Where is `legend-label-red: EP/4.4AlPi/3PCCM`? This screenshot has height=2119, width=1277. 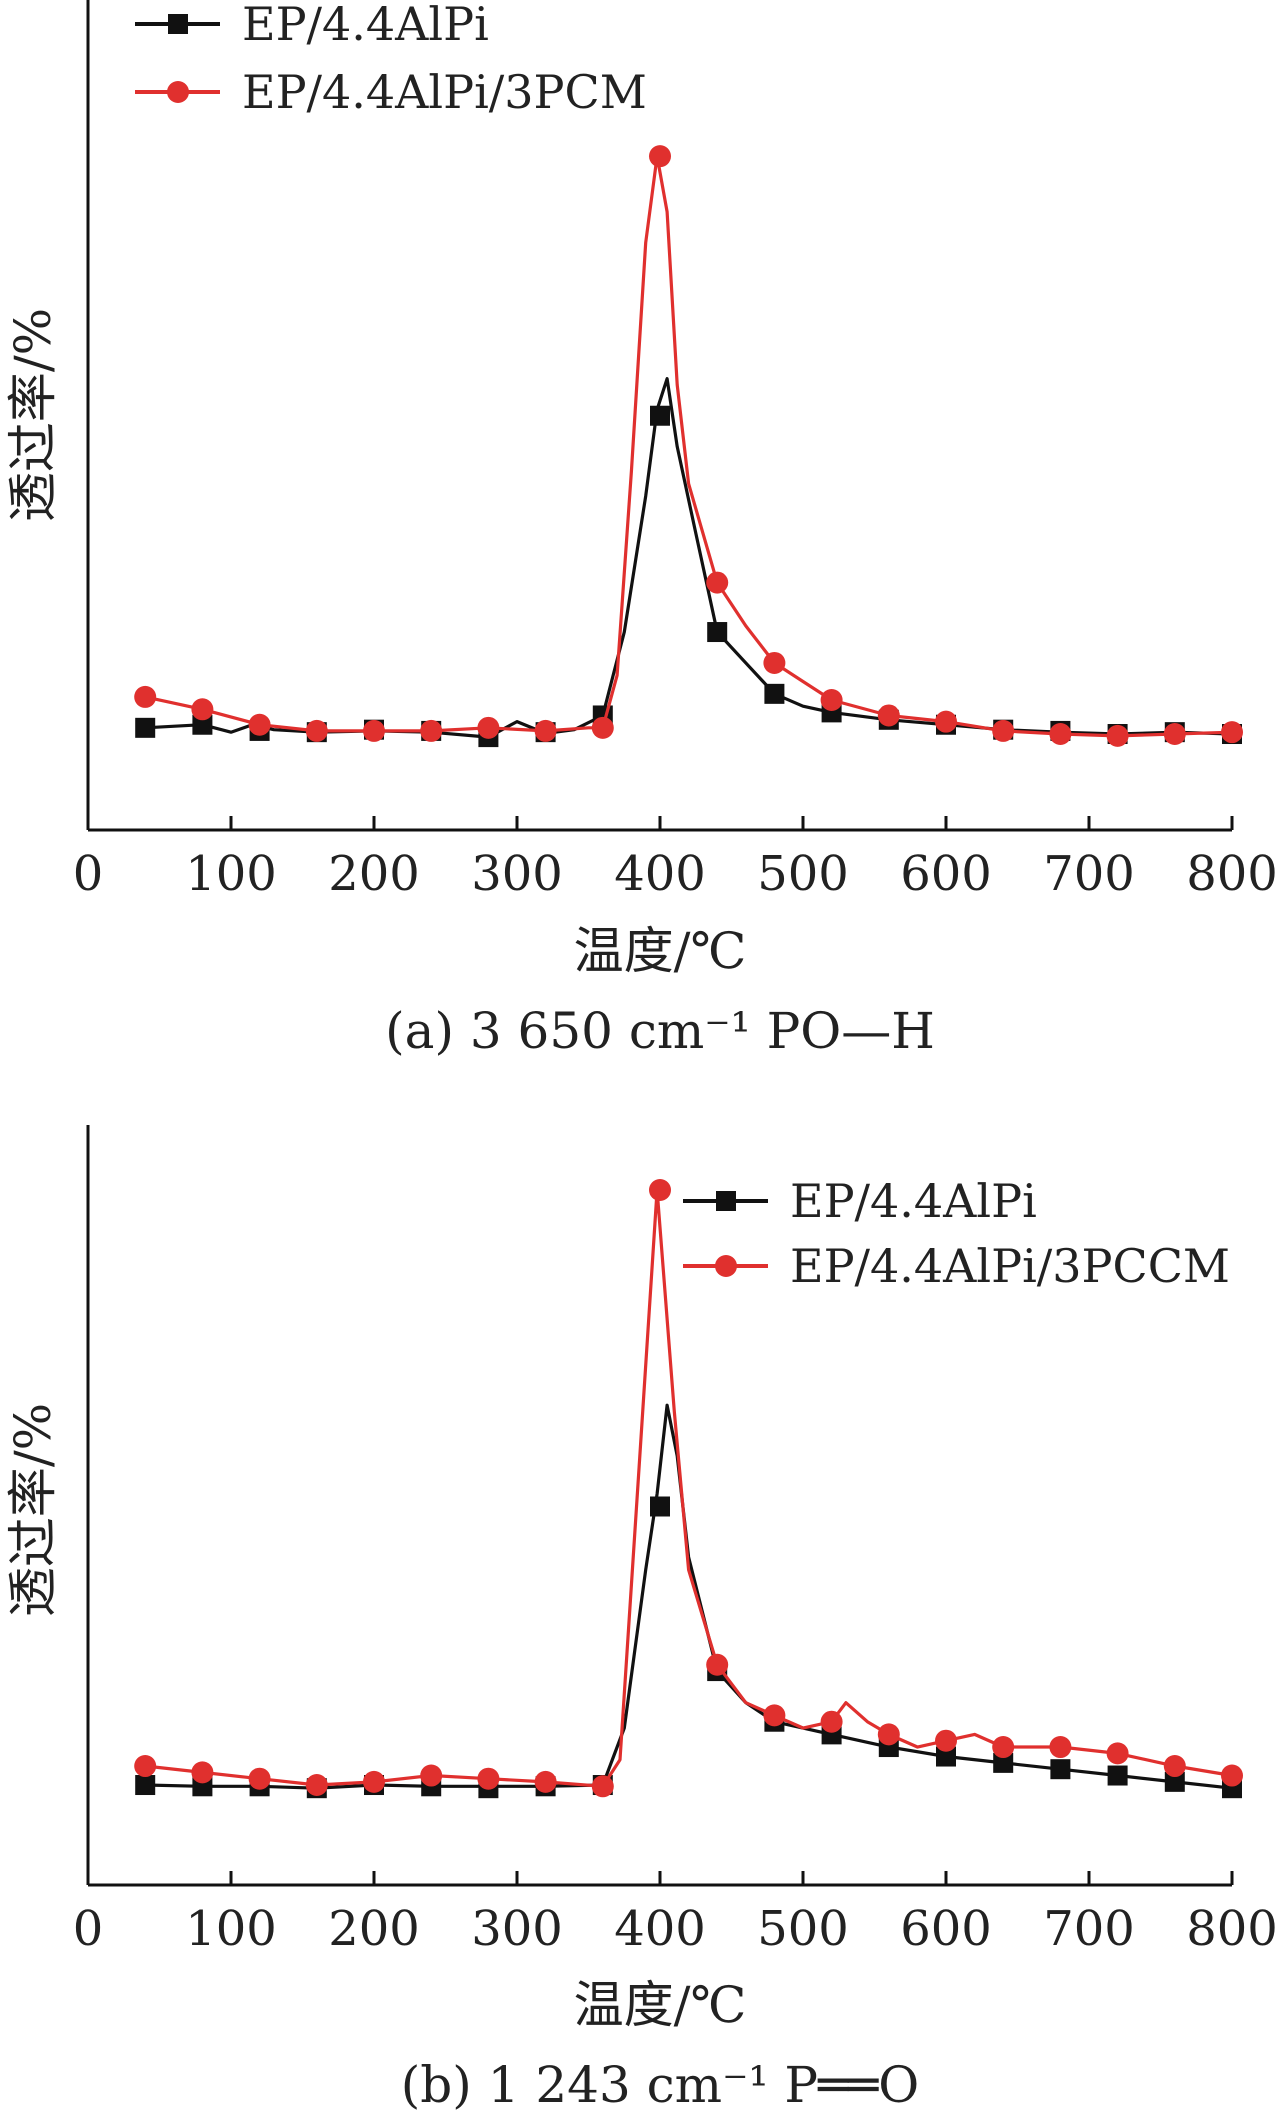
legend-label-red: EP/4.4AlPi/3PCCM is located at coordinates (1010, 1266).